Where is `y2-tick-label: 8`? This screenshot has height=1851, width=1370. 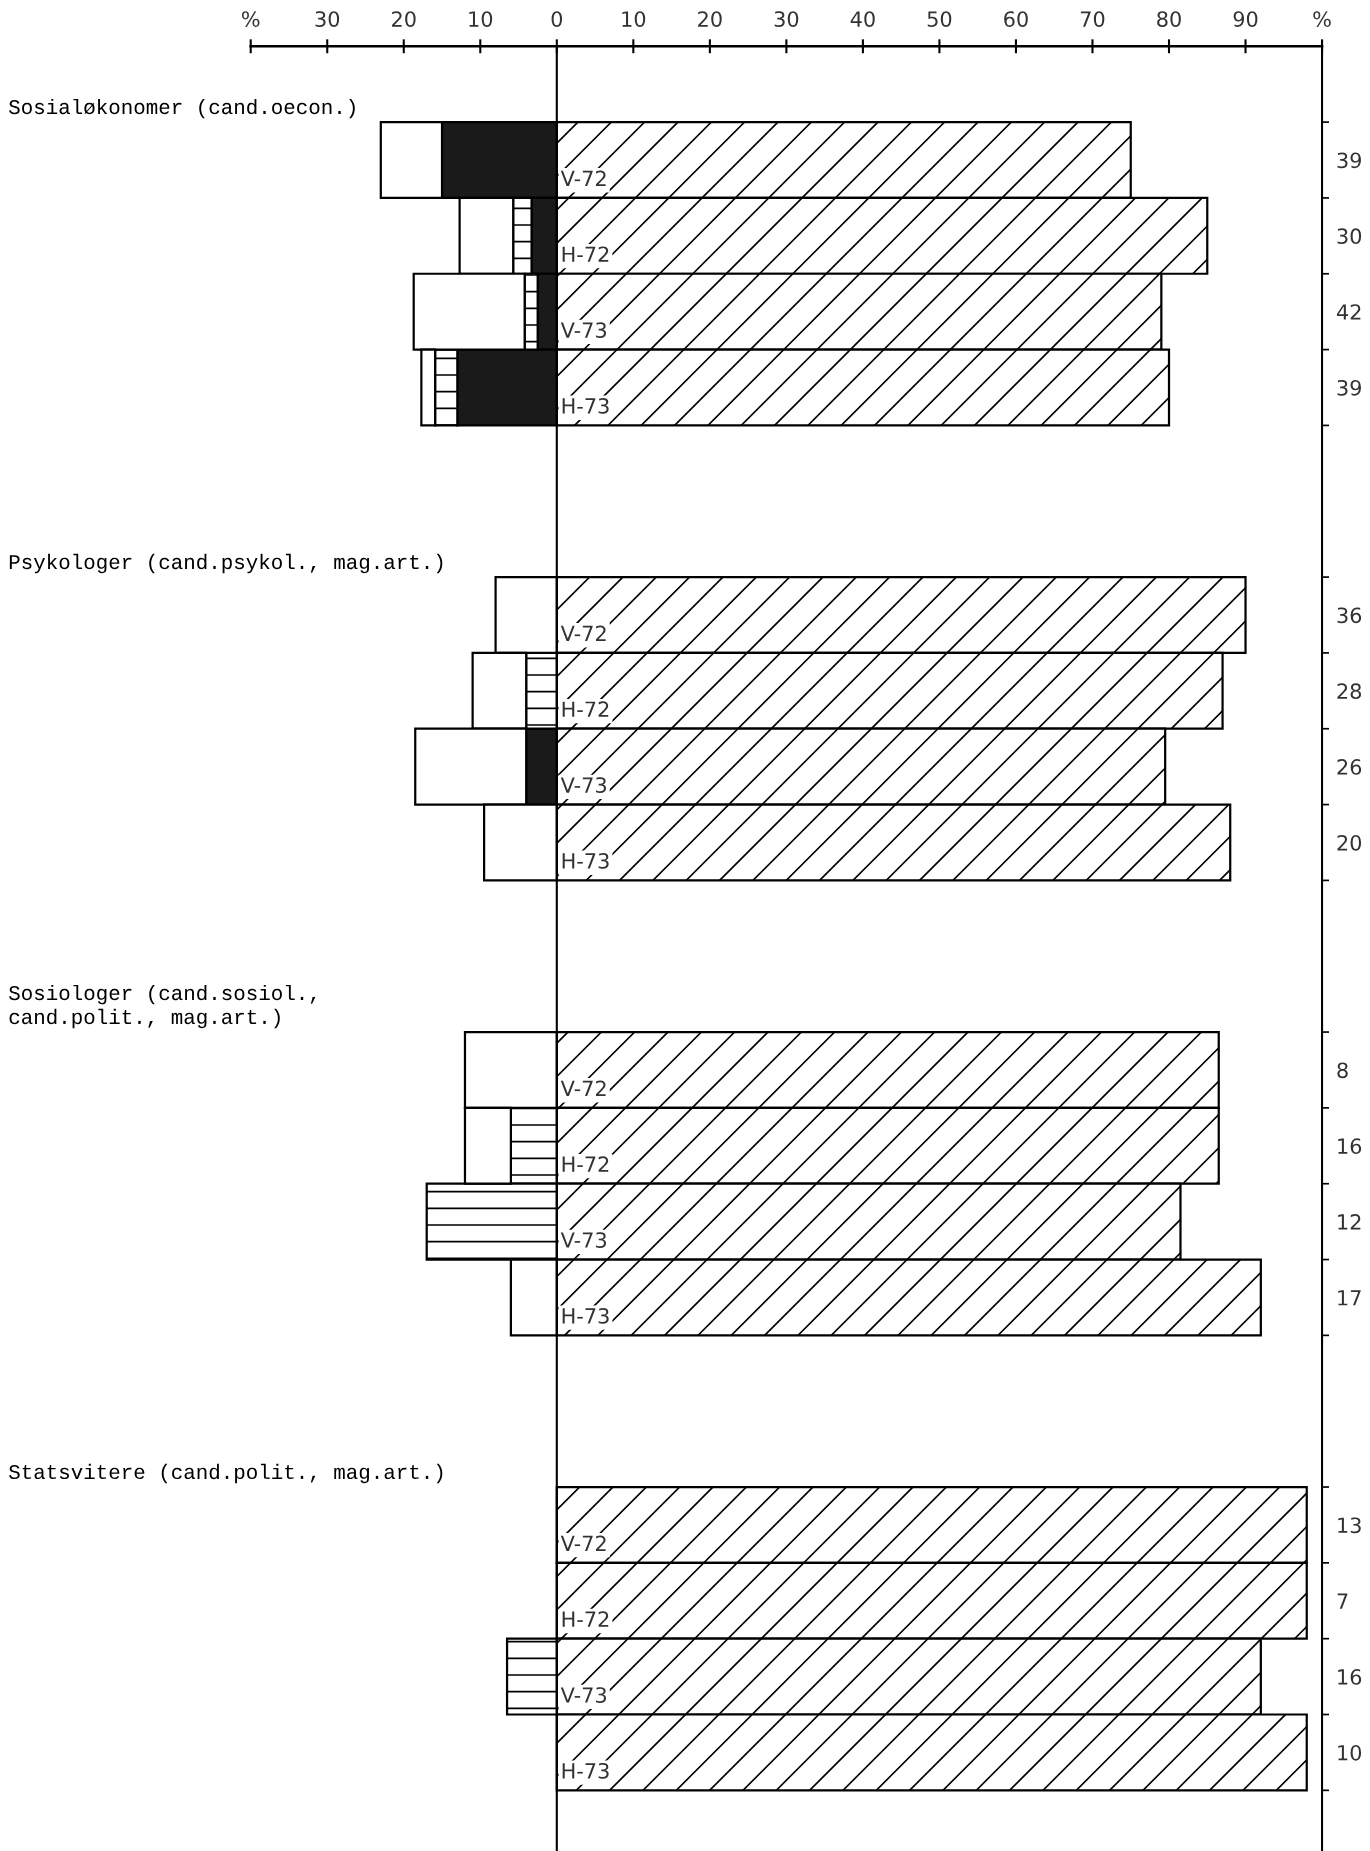
y2-tick-label: 8 is located at coordinates (1342, 1070).